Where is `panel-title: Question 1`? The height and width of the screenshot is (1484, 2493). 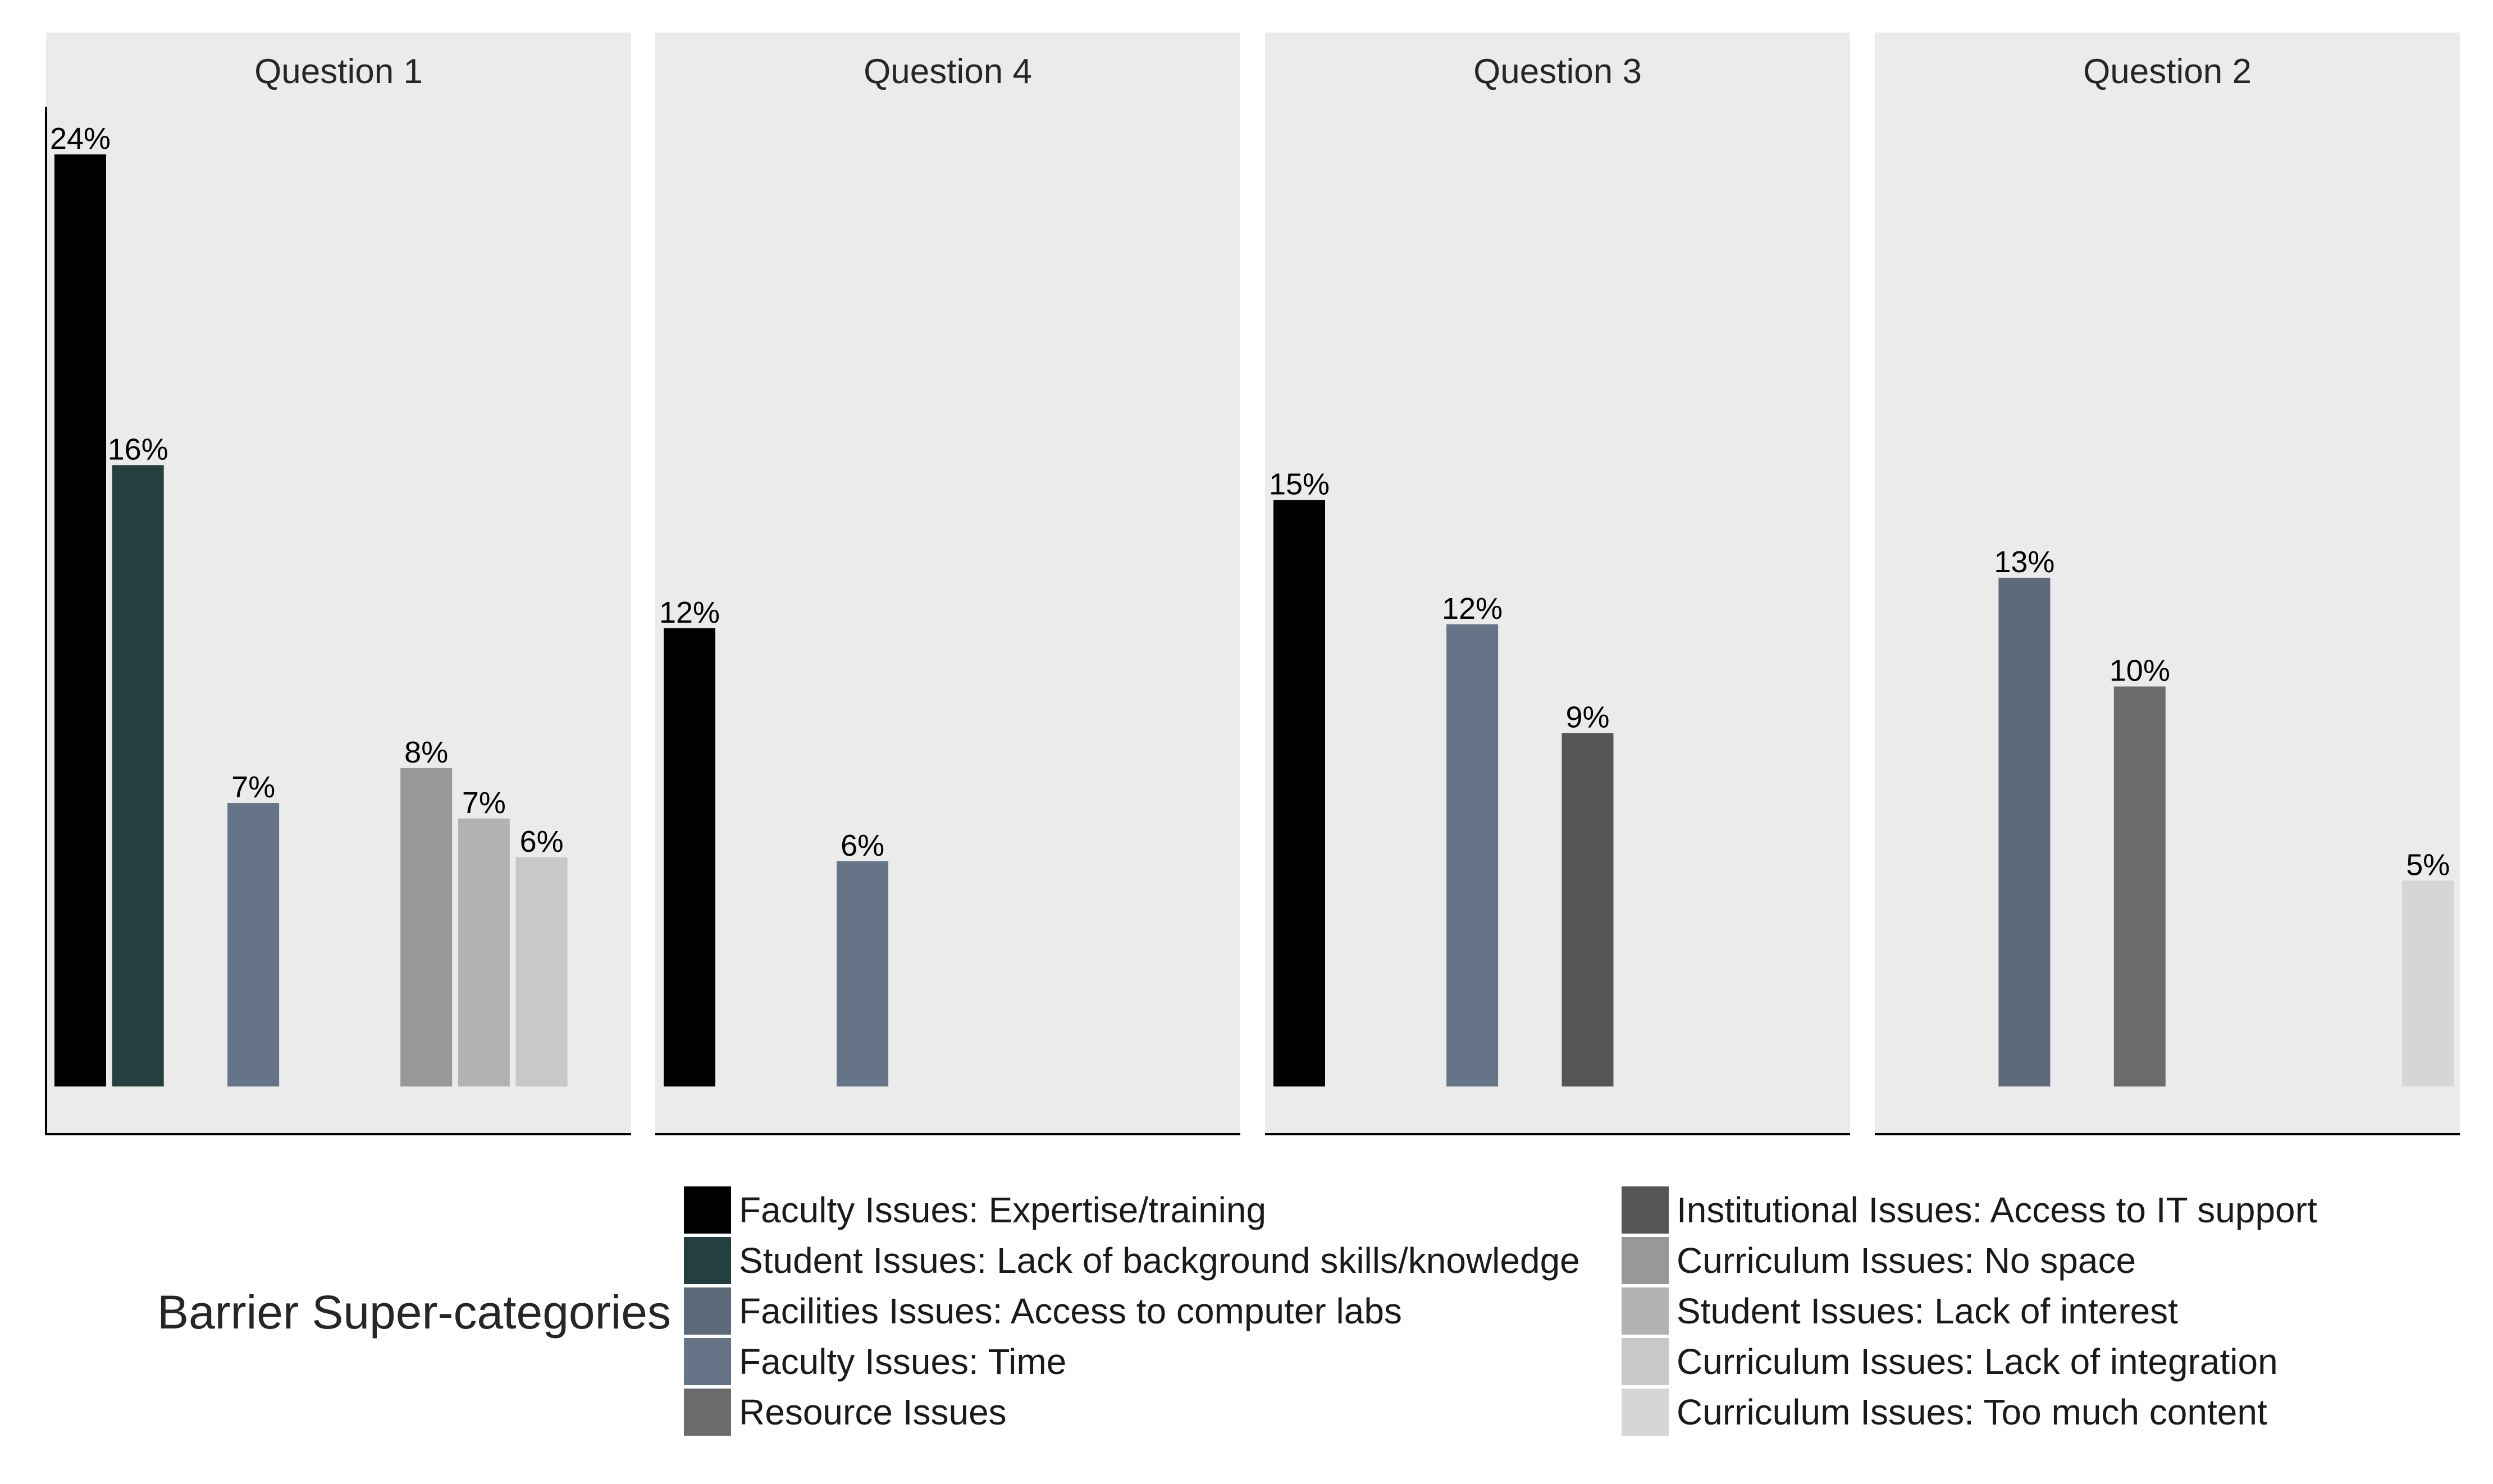
panel-title: Question 1 is located at coordinates (338, 71).